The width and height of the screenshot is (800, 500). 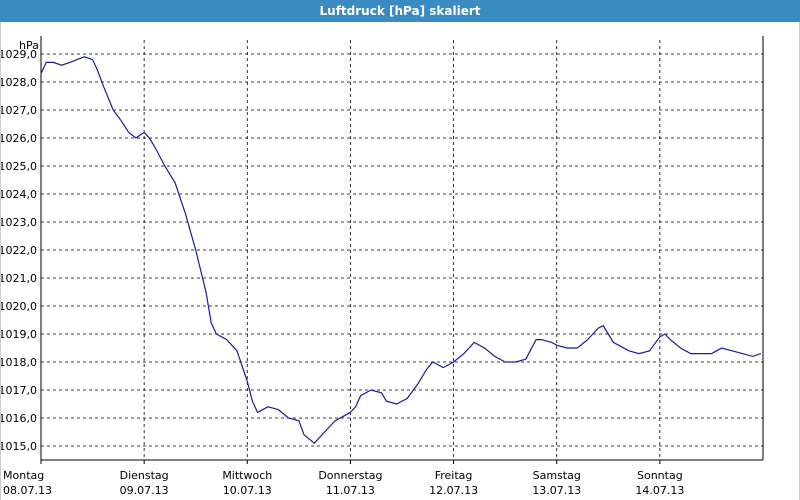 I want to click on y-tick-label: 1023,0, so click(x=19, y=222).